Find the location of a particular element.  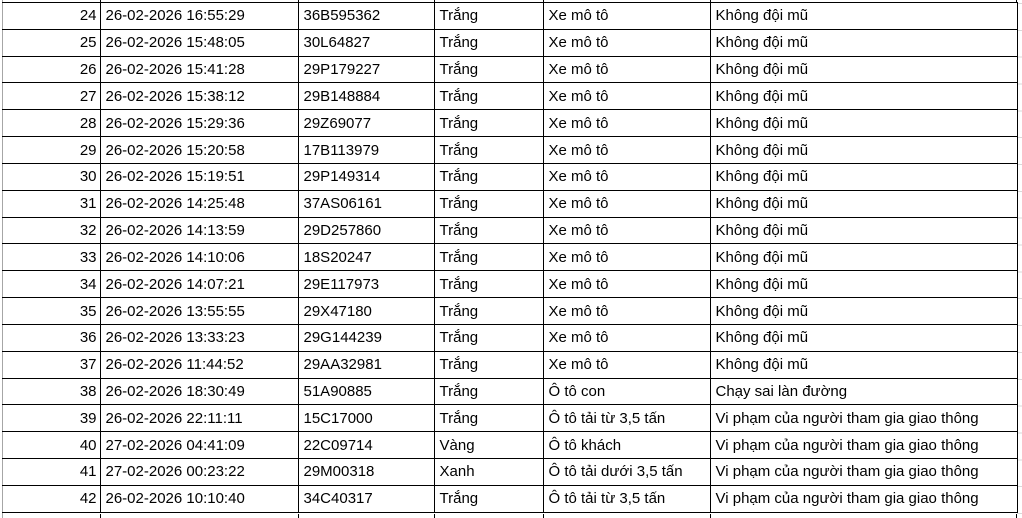

cell-timestamp: 27-02-2026 04:41:09 is located at coordinates (199, 445).